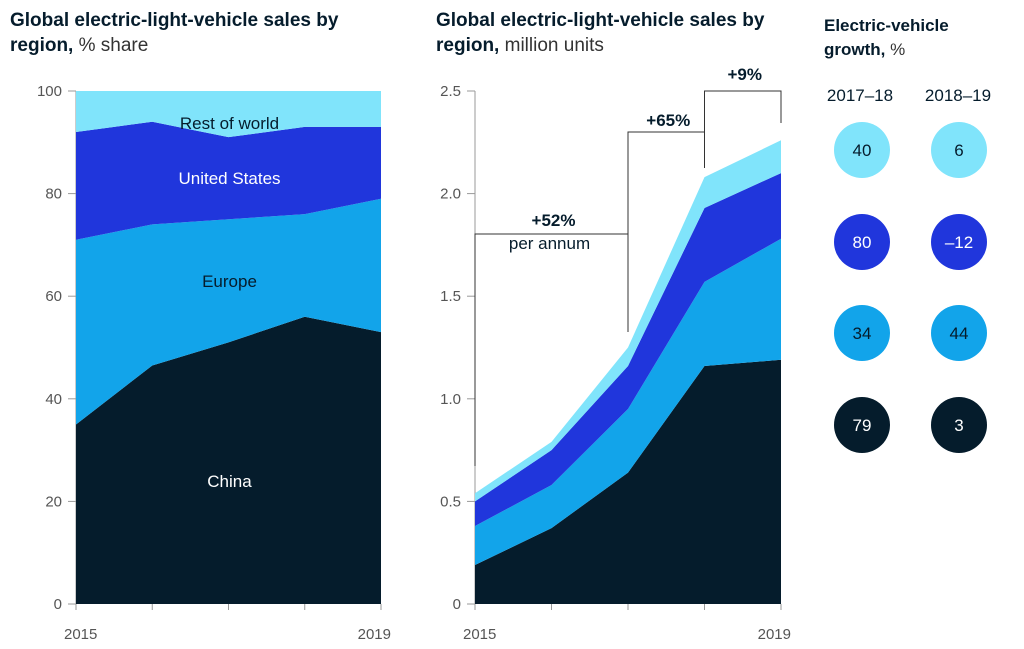 Image resolution: width=1024 pixels, height=649 pixels. I want to click on bracket-label: +9%, so click(745, 74).